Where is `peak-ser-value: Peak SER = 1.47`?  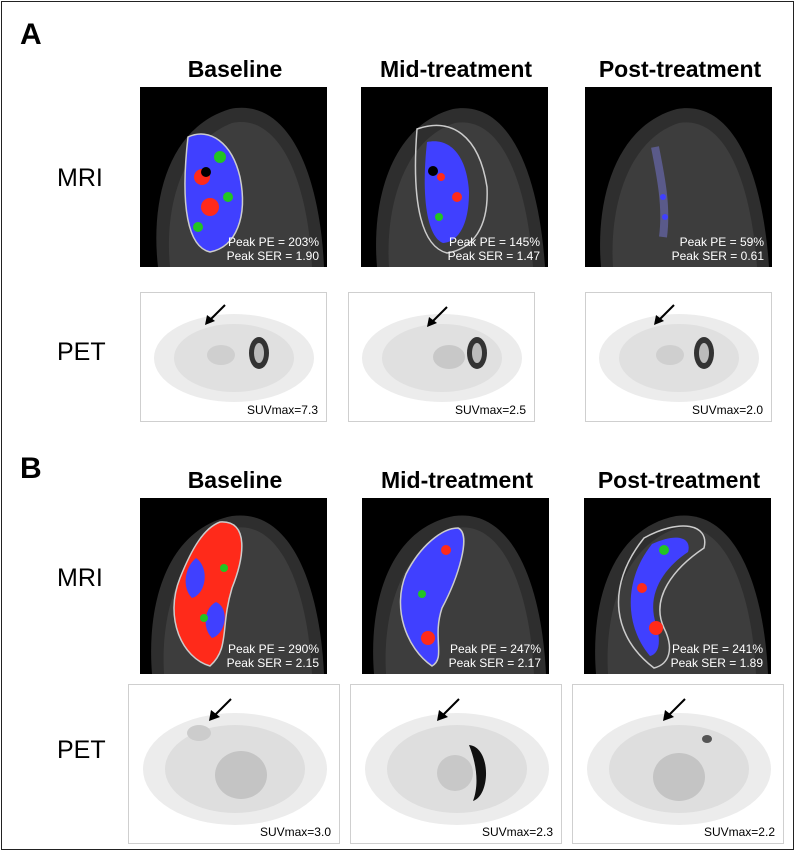
peak-ser-value: Peak SER = 1.47 is located at coordinates (493, 256).